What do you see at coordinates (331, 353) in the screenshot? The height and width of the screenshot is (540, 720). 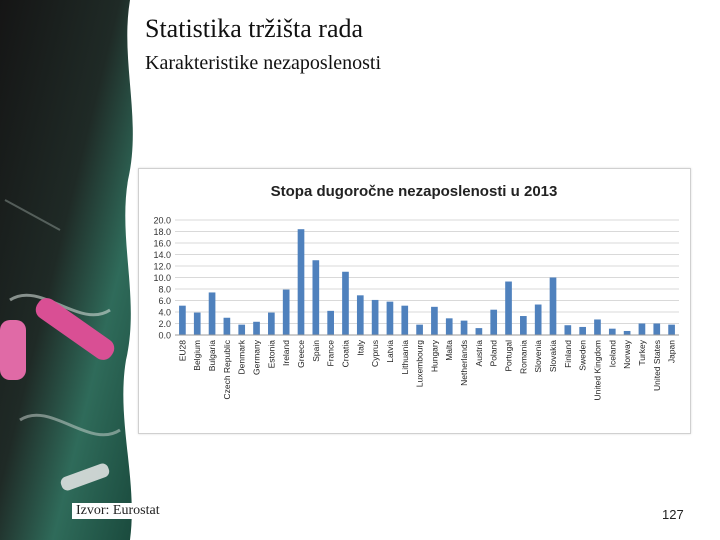 I see `x-tick-label: France` at bounding box center [331, 353].